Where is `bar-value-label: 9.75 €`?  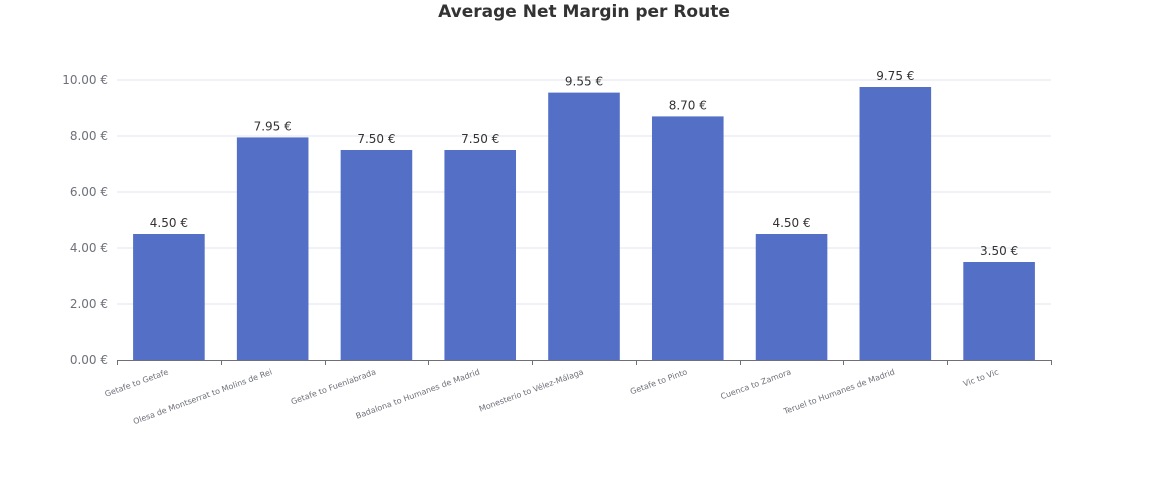
bar-value-label: 9.75 € is located at coordinates (895, 76).